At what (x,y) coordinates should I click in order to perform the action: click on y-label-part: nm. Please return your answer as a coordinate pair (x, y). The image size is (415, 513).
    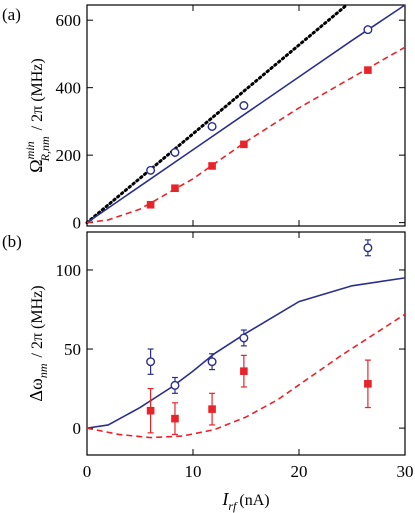
    Looking at the image, I should click on (43, 370).